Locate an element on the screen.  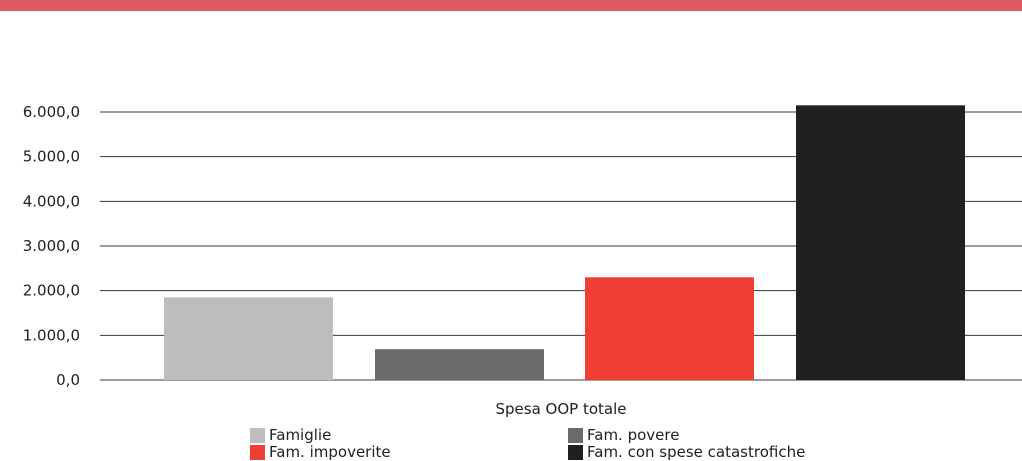
y-tick-label: 6.000,0 is located at coordinates (51, 112).